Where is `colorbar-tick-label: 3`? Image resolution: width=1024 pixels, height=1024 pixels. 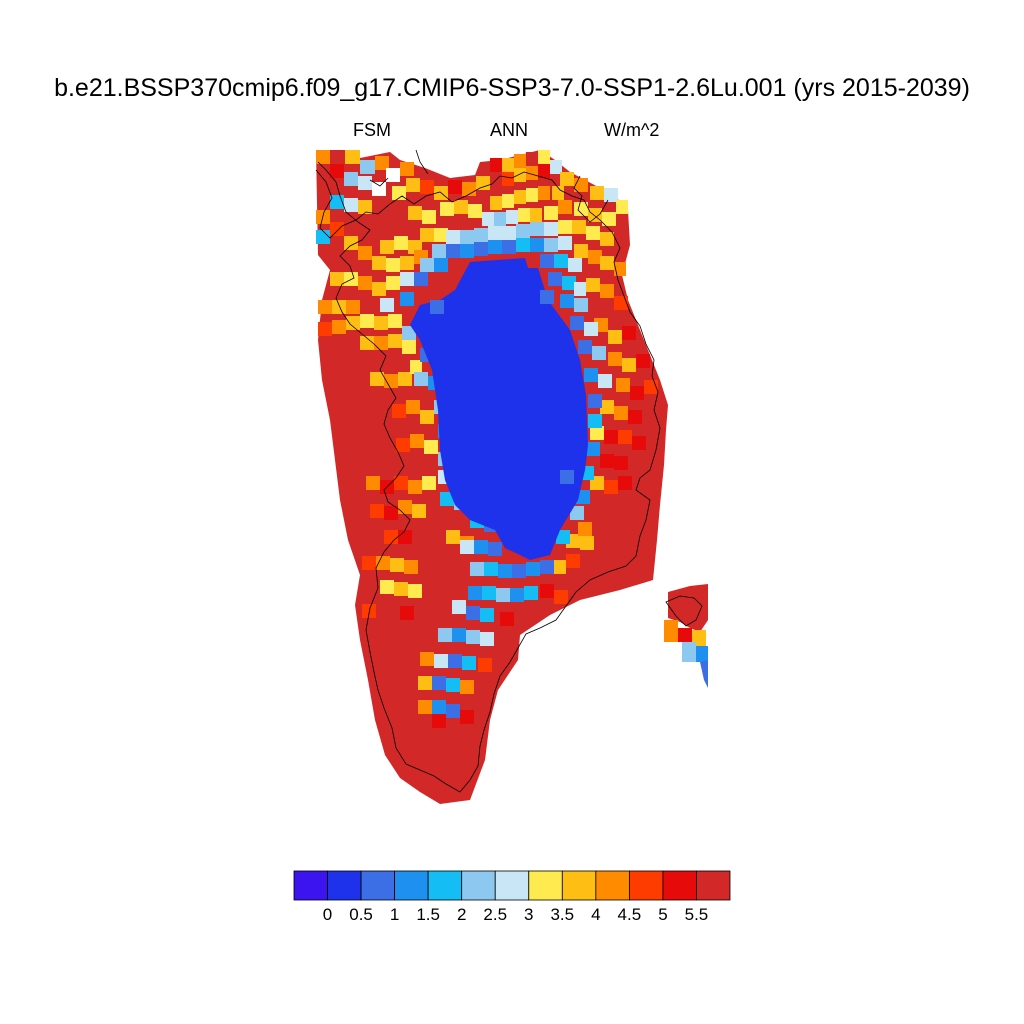
colorbar-tick-label: 3 is located at coordinates (529, 914).